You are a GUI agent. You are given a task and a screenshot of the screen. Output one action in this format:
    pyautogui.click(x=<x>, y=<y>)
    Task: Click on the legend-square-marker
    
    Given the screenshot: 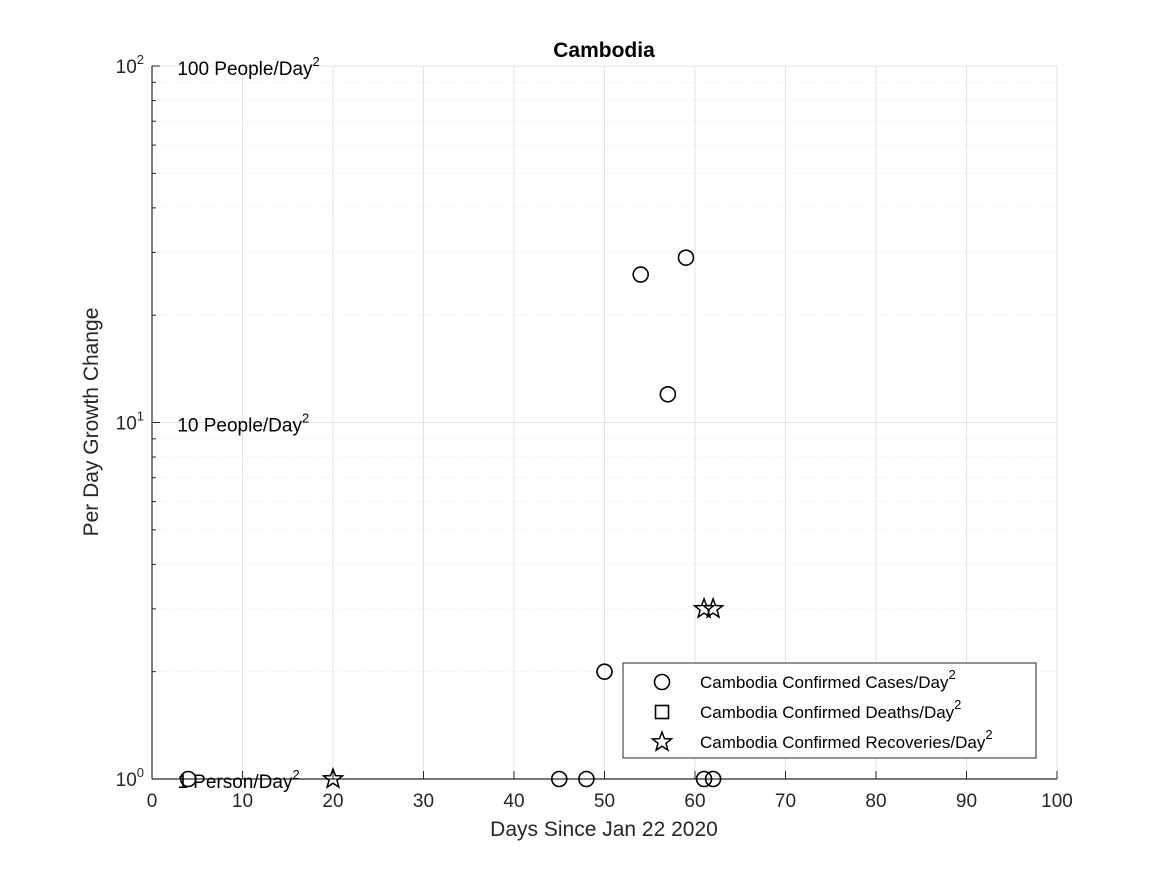 What is the action you would take?
    pyautogui.click(x=662, y=712)
    